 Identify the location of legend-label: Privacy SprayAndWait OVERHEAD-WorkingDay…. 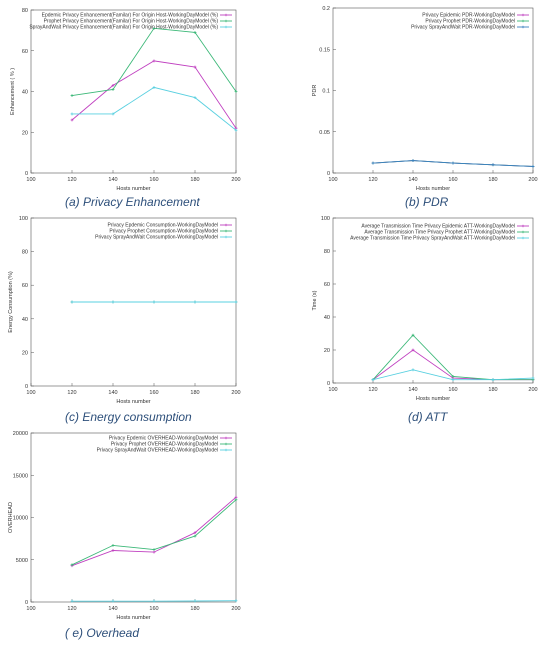
(157, 451).